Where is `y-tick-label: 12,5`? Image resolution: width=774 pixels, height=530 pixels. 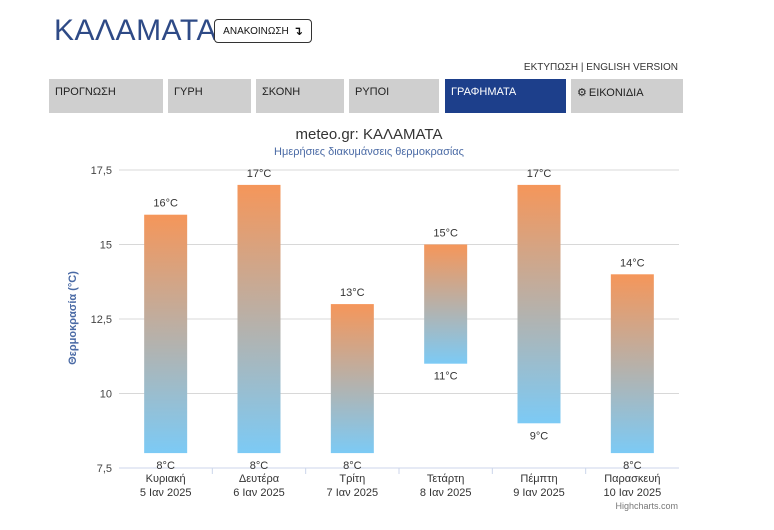
y-tick-label: 12,5 is located at coordinates (101, 320).